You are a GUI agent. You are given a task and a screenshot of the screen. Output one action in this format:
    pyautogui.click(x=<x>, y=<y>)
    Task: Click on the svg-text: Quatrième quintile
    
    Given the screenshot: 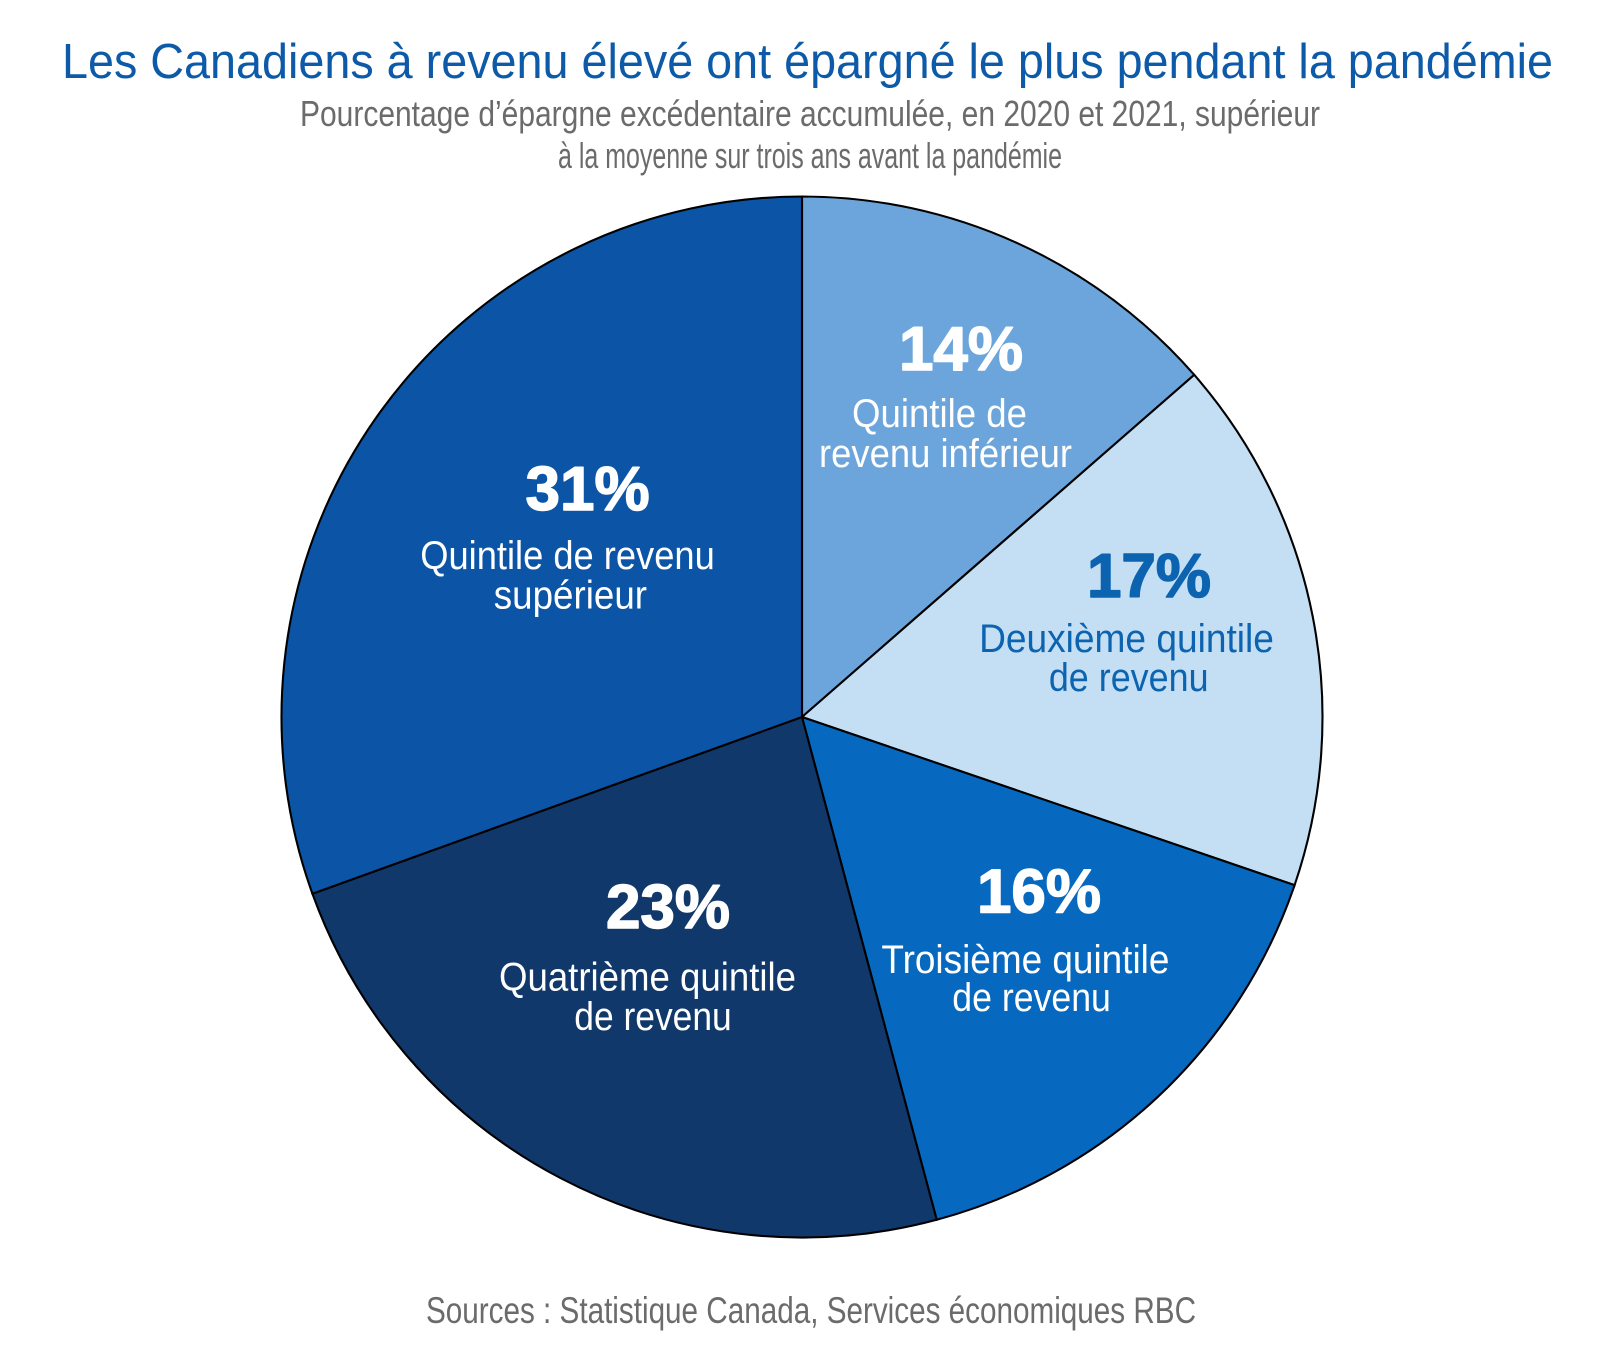 What is the action you would take?
    pyautogui.click(x=647, y=978)
    